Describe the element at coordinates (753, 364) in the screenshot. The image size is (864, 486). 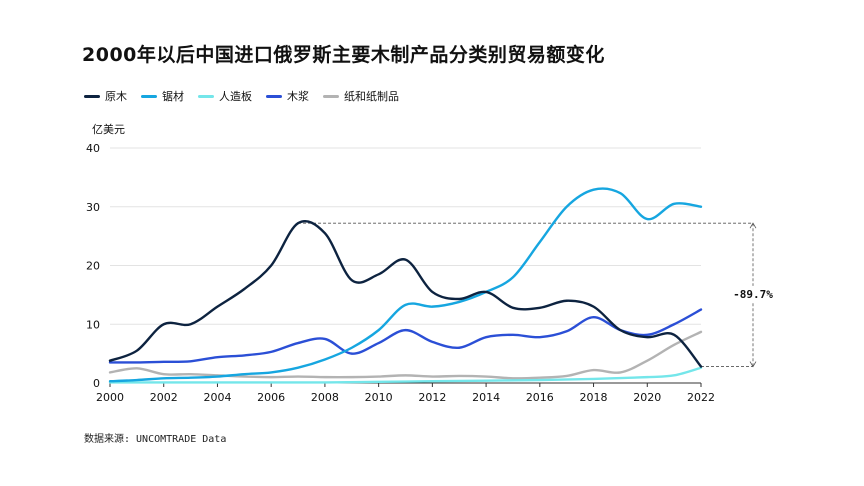
I see `annotation-arrow-down` at that location.